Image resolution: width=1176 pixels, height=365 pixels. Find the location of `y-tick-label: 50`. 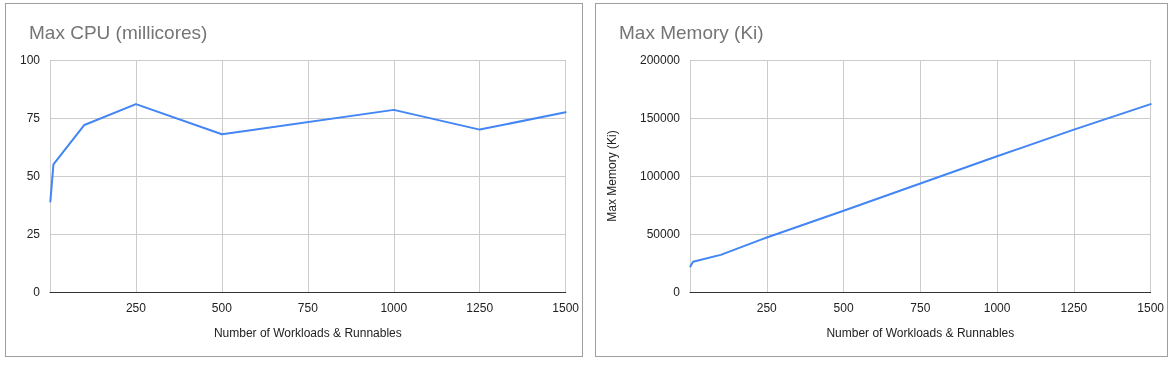

y-tick-label: 50 is located at coordinates (33, 176).